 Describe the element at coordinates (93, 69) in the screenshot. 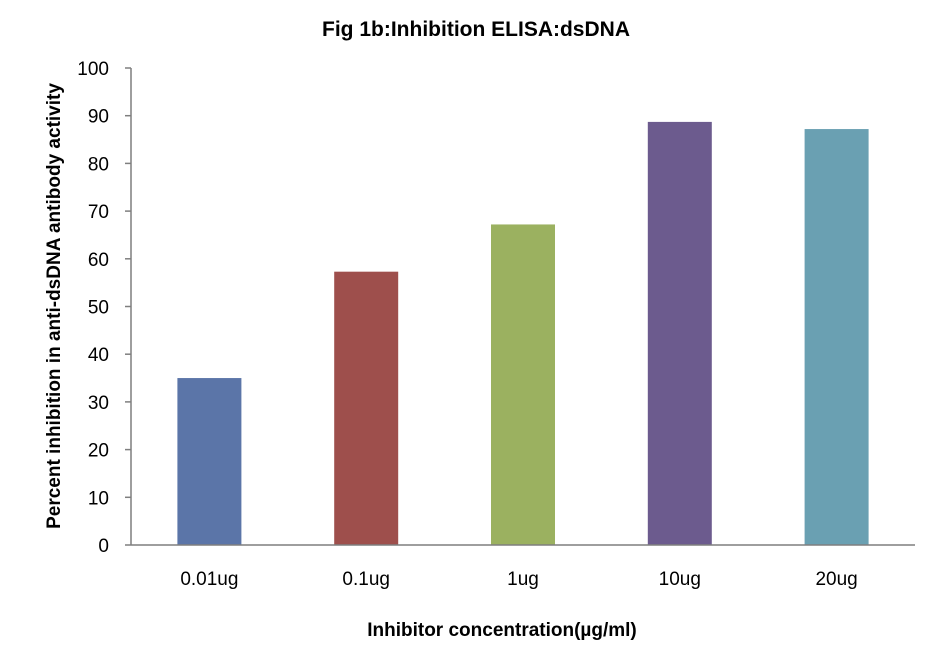

I see `y-tick-label: 100` at that location.